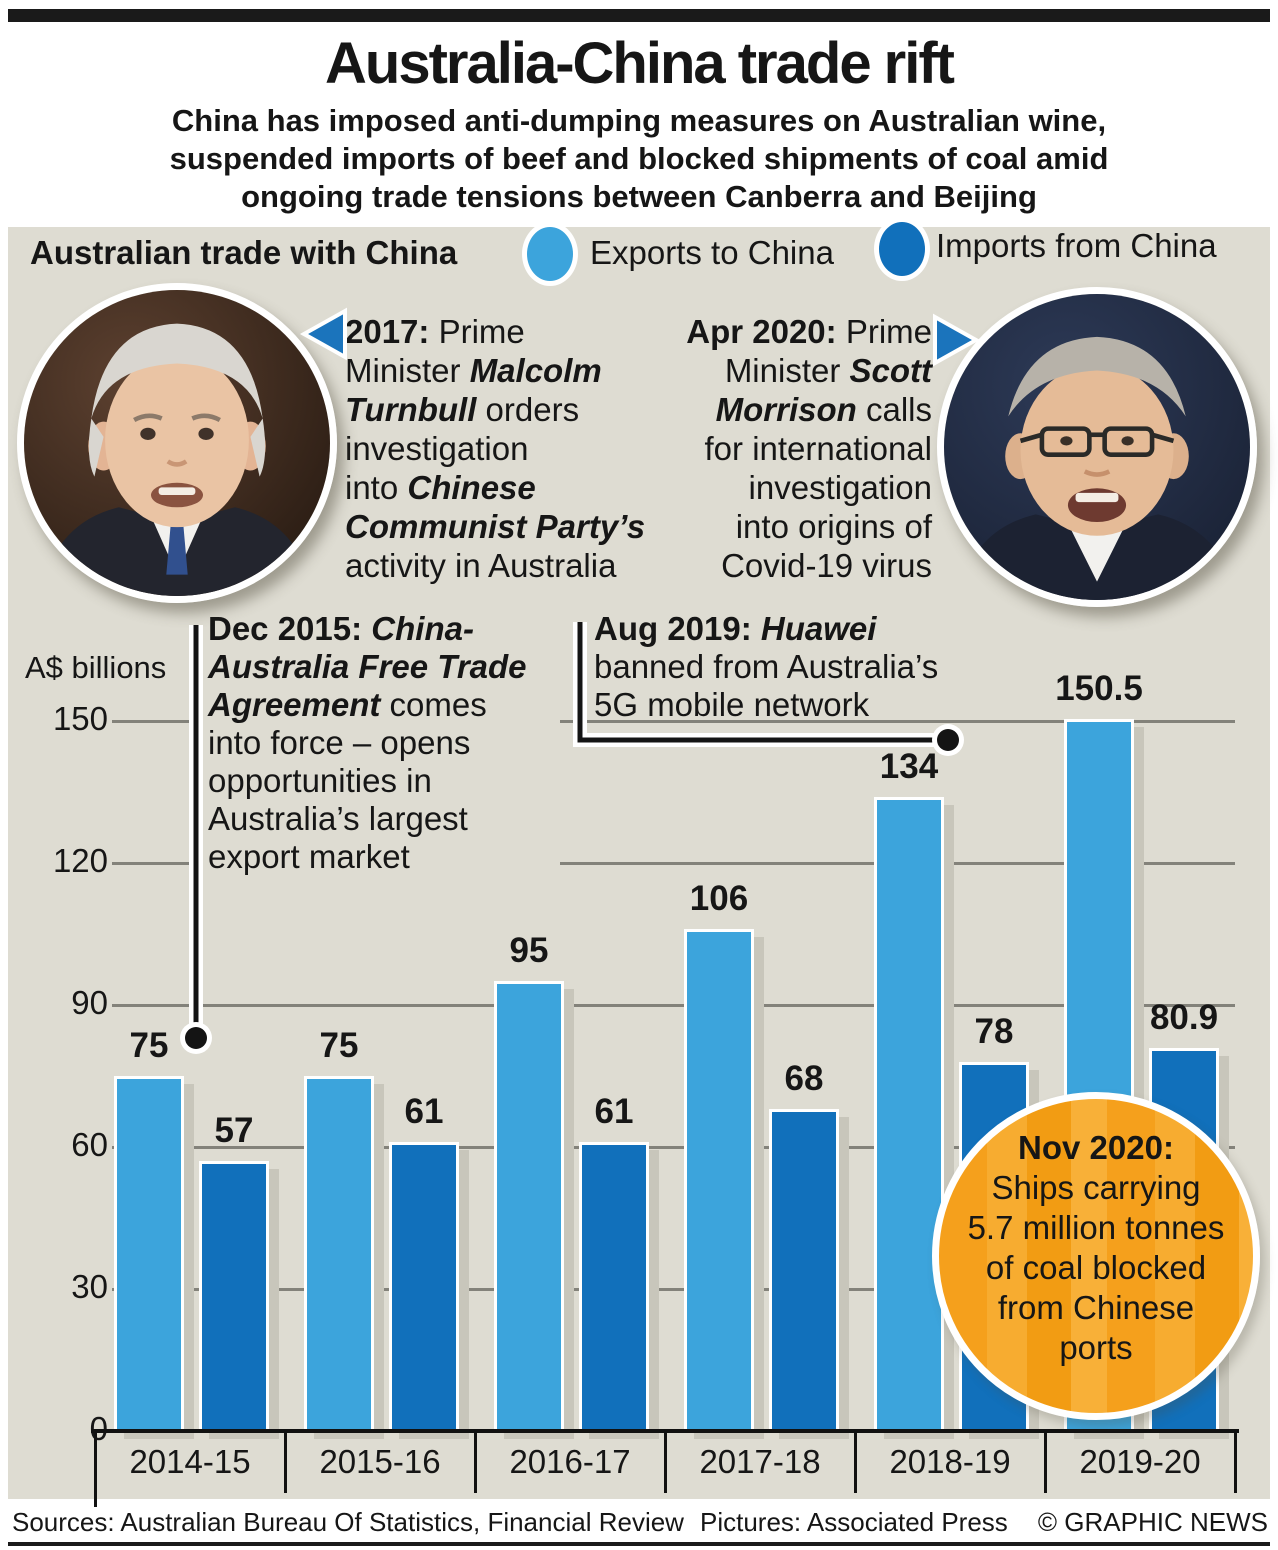  I want to click on turnbull-photo, so click(177, 443).